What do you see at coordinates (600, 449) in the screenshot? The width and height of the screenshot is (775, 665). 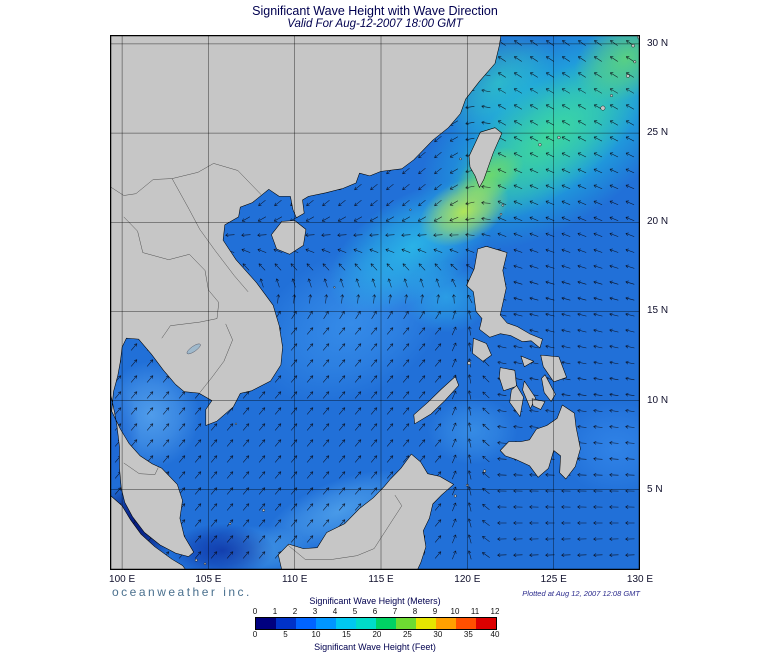 I see `wave-region-mindanao-east-light` at bounding box center [600, 449].